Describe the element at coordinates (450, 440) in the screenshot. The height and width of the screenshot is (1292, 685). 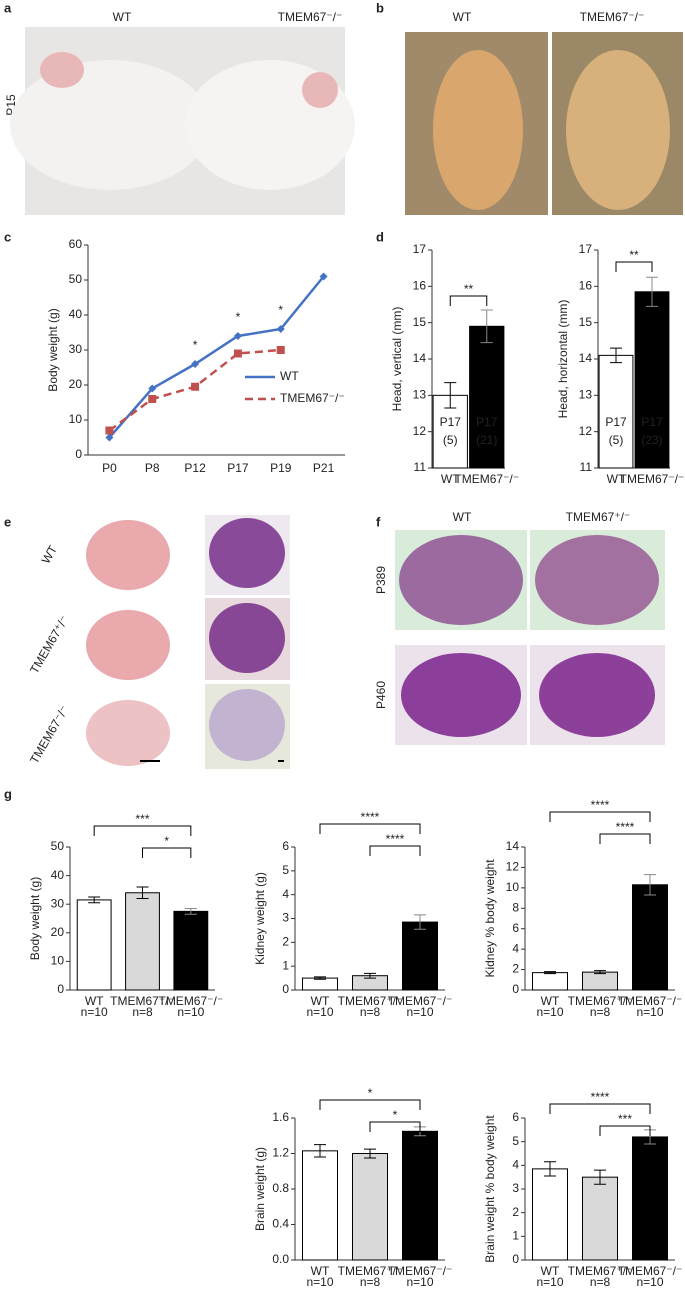
I see `bar-label: (5)` at that location.